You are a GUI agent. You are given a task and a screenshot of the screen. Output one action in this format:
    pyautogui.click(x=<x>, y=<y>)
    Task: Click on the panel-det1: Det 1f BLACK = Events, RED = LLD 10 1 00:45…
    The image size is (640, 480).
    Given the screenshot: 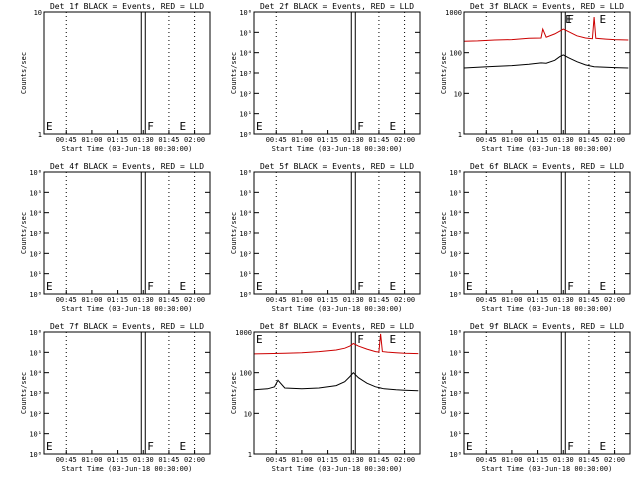 What is the action you would take?
    pyautogui.click(x=115, y=77)
    